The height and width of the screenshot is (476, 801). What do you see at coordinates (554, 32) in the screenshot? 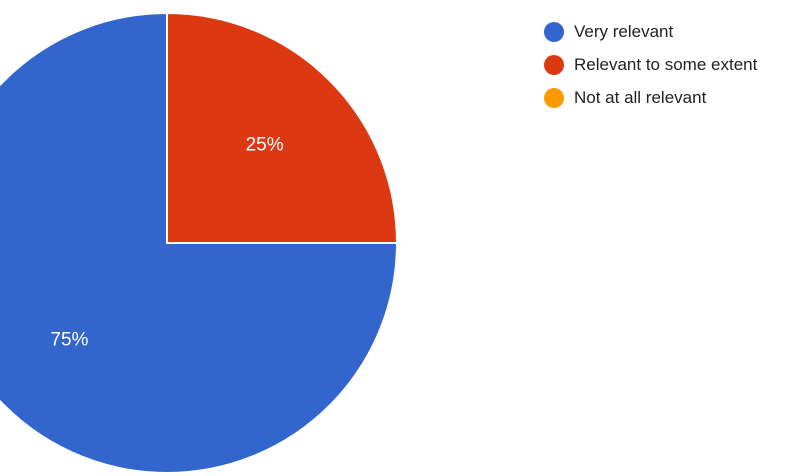
I see `legend-marker-very-relevant` at bounding box center [554, 32].